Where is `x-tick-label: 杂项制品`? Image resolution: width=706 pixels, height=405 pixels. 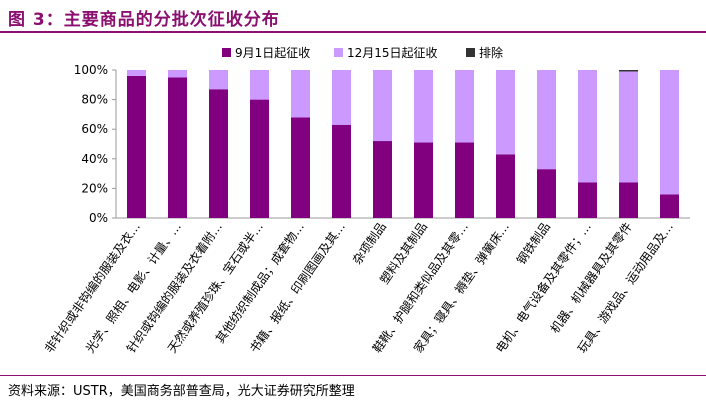 x-tick-label: 杂项制品 is located at coordinates (369, 243).